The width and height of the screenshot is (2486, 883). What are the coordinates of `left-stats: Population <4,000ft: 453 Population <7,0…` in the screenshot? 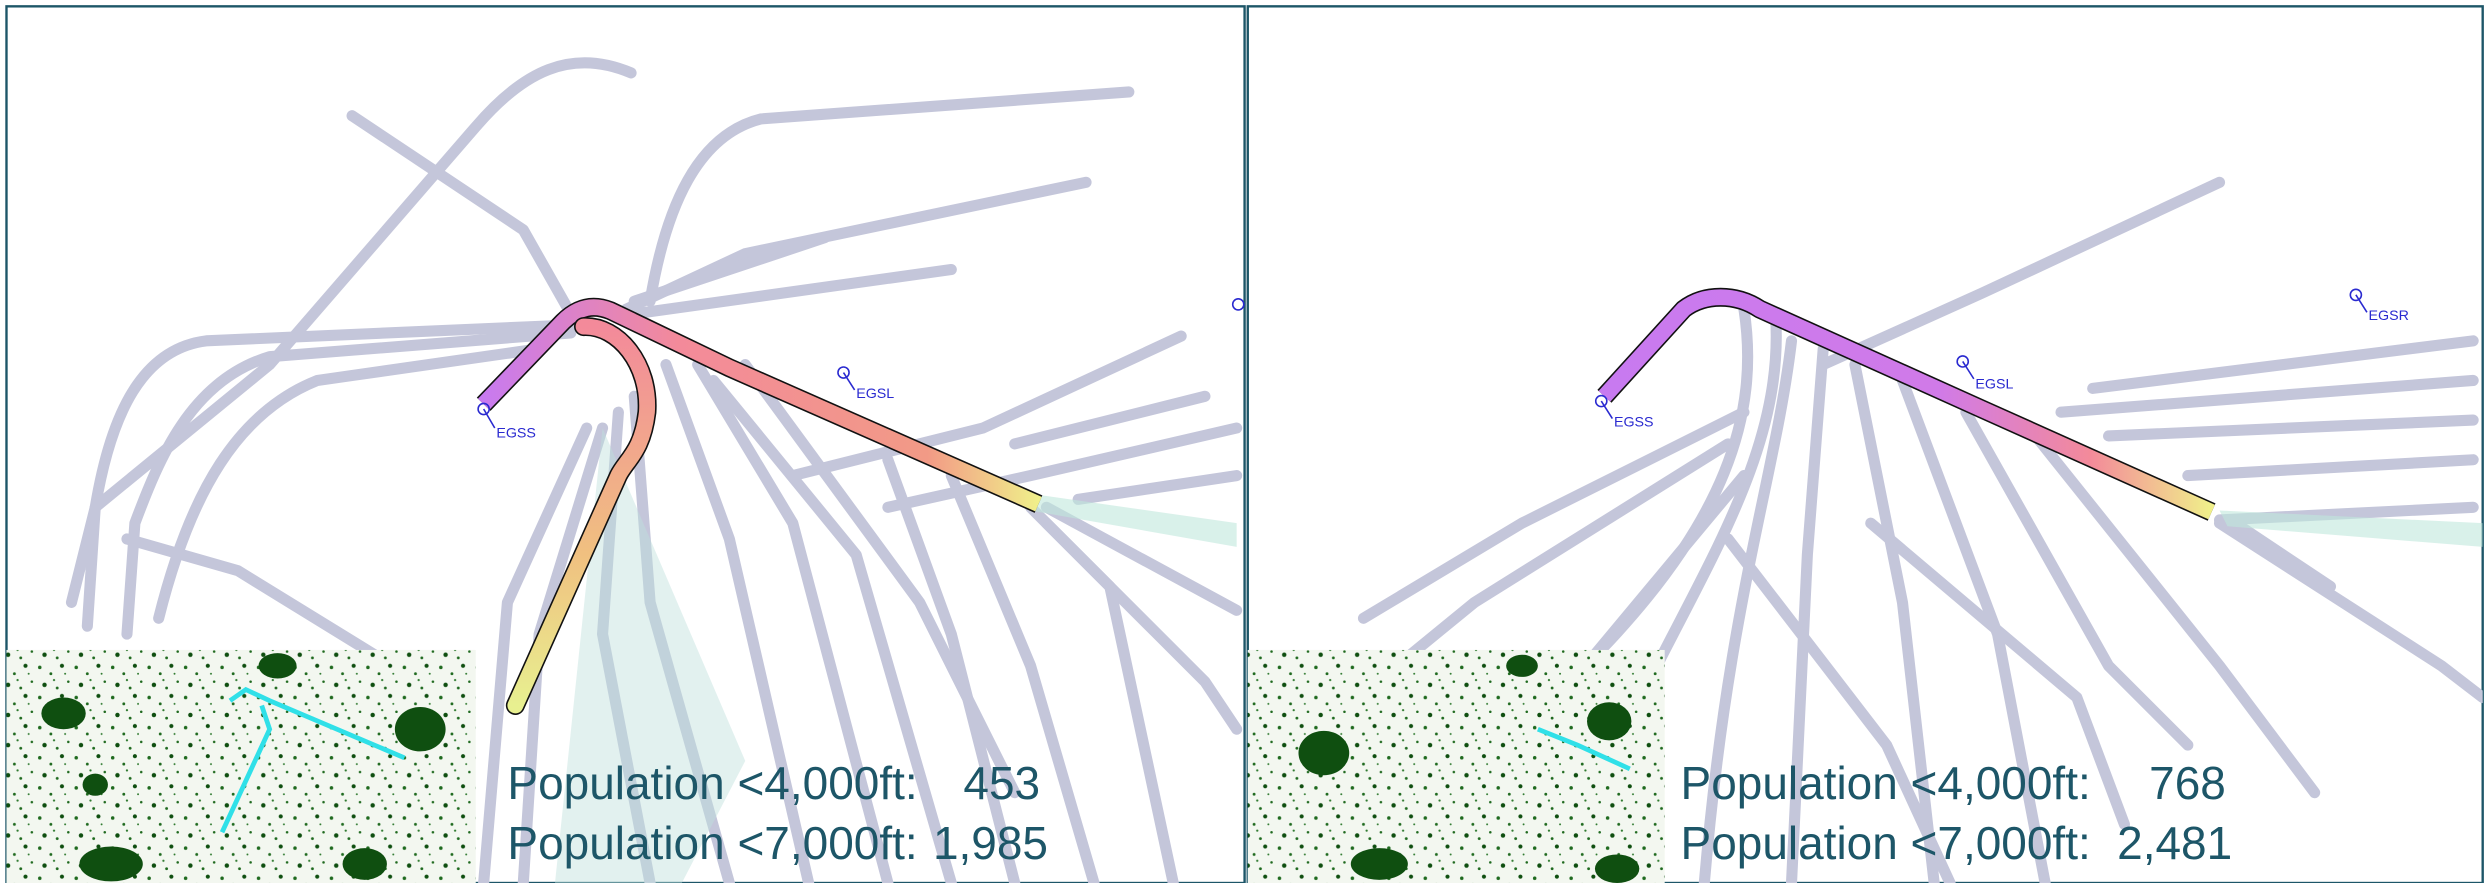 It's located at (777, 813).